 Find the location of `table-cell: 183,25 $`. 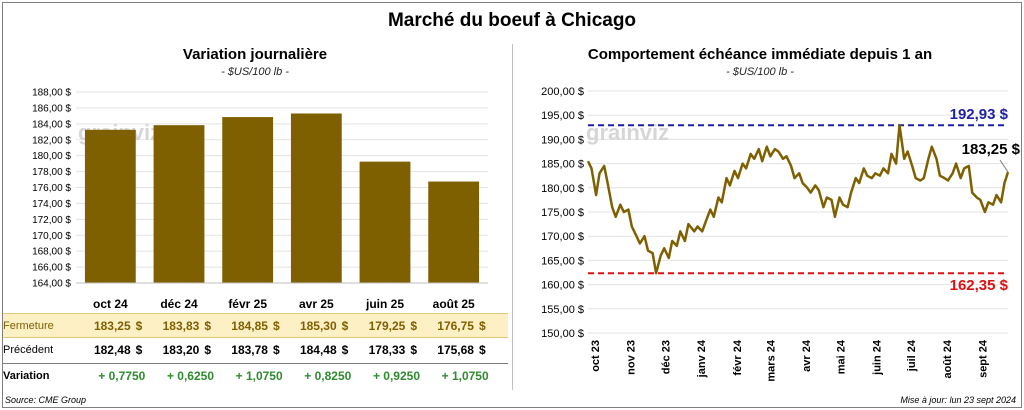

table-cell: 183,25 $ is located at coordinates (110, 326).